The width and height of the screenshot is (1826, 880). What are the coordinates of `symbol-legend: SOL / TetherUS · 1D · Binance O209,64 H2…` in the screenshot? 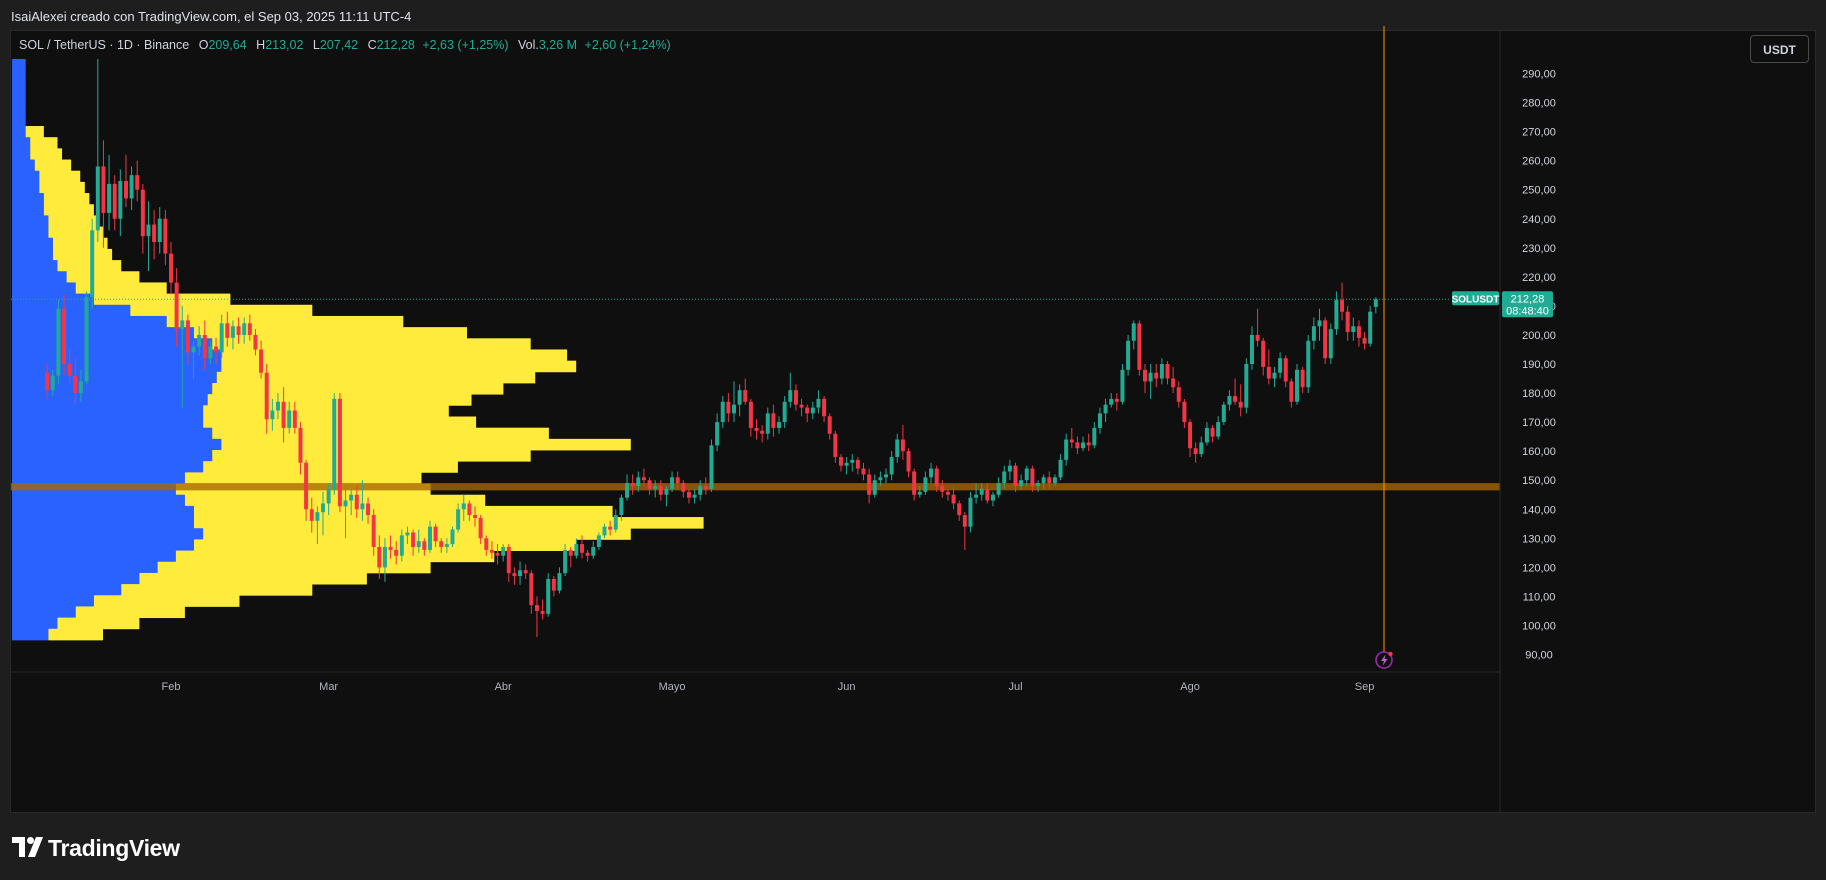 It's located at (345, 45).